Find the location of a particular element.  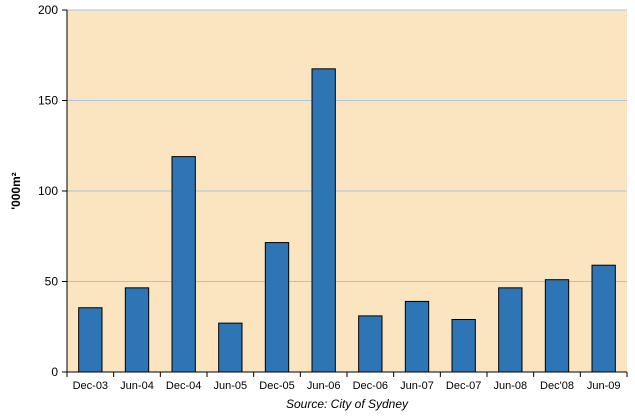

source-note: Source: City of Sydney is located at coordinates (347, 404).